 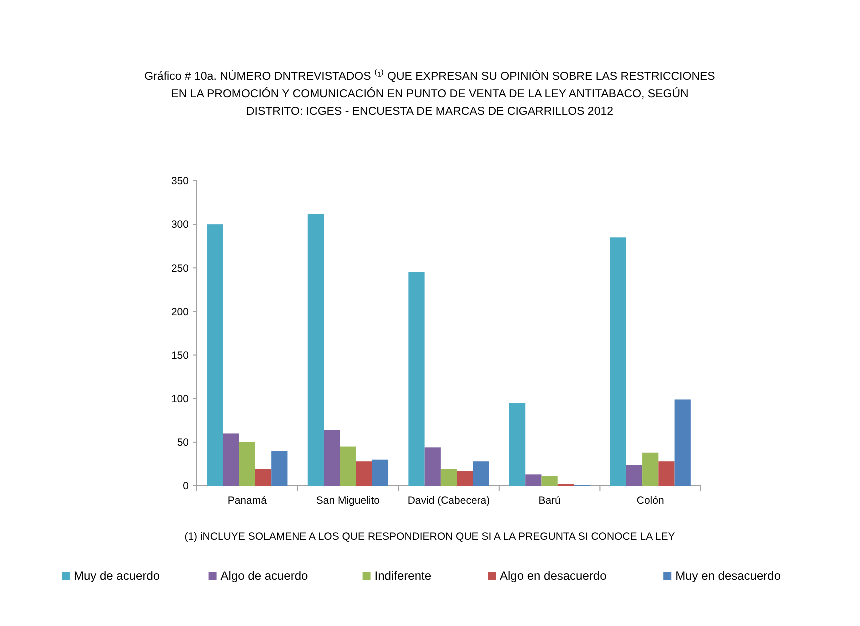 What do you see at coordinates (180, 356) in the screenshot?
I see `y-tick-label: 150` at bounding box center [180, 356].